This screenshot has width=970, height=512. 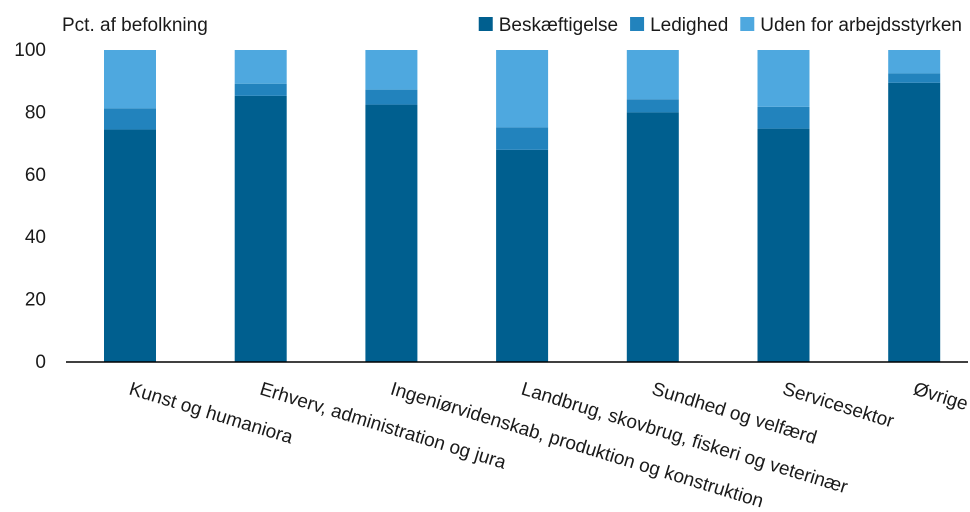 I want to click on x-tick-label: Erhverv, administration og jura, so click(x=383, y=426).